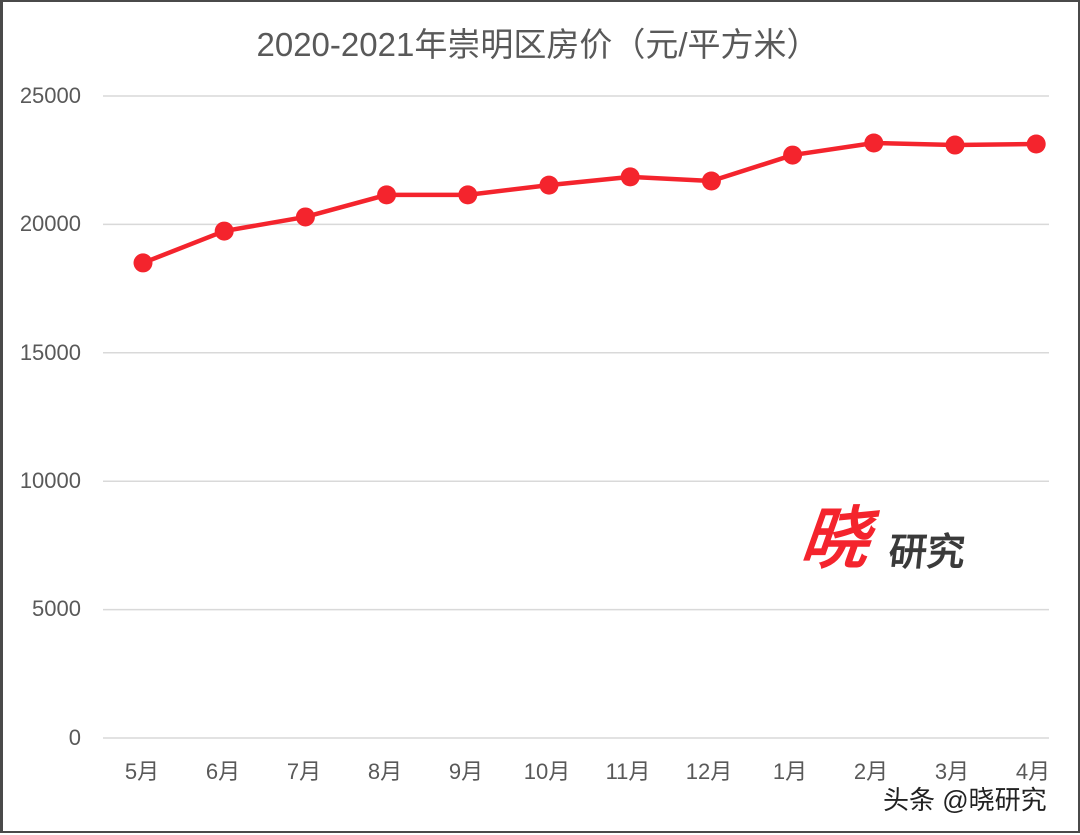  I want to click on data-markers, so click(589, 203).